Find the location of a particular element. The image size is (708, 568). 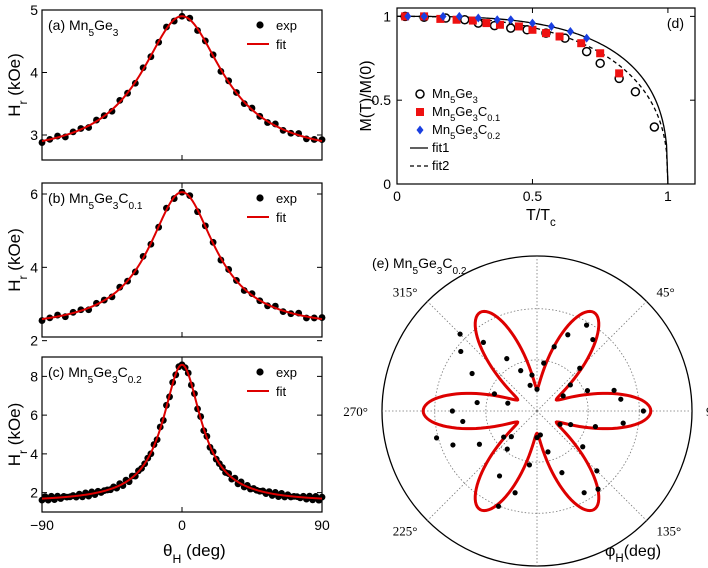

polar-grid-circle is located at coordinates (537, 411).